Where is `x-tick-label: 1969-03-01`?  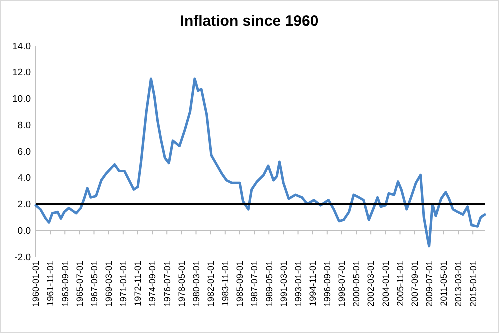
x-tick-label: 1969-03-01 is located at coordinates (109, 284).